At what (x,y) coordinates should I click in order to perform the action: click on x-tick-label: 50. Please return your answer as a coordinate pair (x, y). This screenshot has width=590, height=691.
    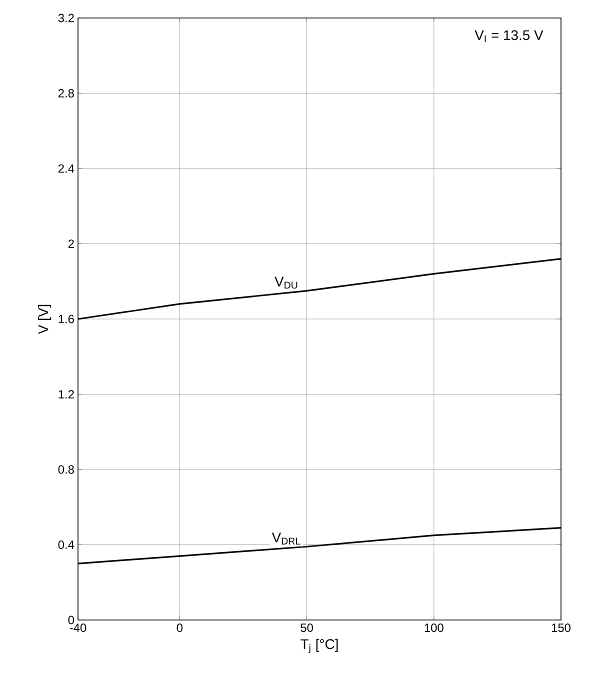
    Looking at the image, I should click on (306, 628).